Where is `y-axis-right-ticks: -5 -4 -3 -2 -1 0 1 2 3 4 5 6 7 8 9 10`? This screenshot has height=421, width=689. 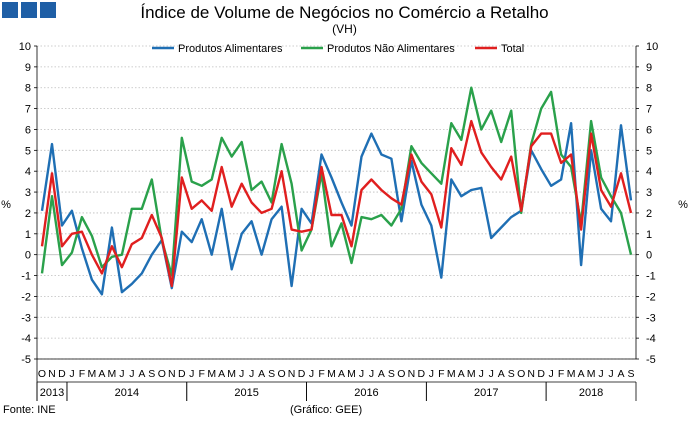
y-axis-right-ticks: -5 -4 -3 -2 -1 0 1 2 3 4 5 6 7 8 9 10 is located at coordinates (647, 203).